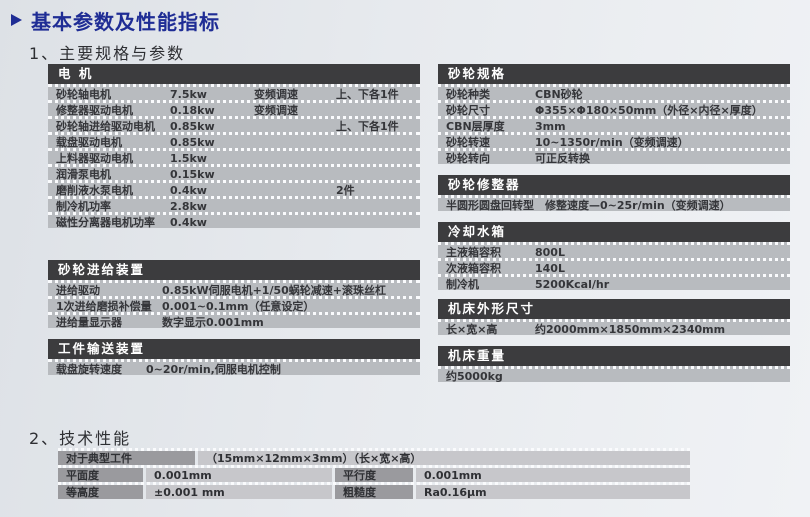  Describe the element at coordinates (83, 206) in the screenshot. I see `row-label: 制冷机功率` at that location.